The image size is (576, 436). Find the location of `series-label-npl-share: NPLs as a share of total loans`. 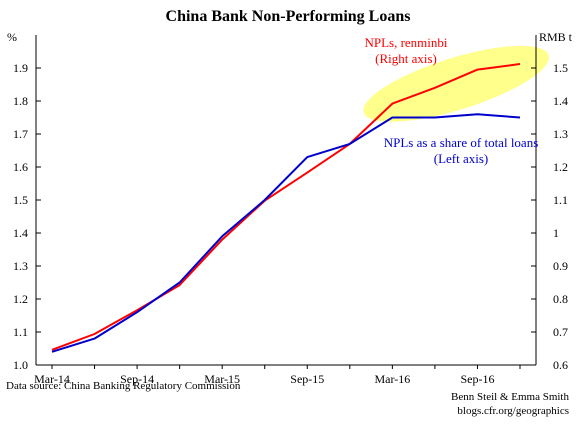

series-label-npl-share: NPLs as a share of total loans is located at coordinates (461, 142).